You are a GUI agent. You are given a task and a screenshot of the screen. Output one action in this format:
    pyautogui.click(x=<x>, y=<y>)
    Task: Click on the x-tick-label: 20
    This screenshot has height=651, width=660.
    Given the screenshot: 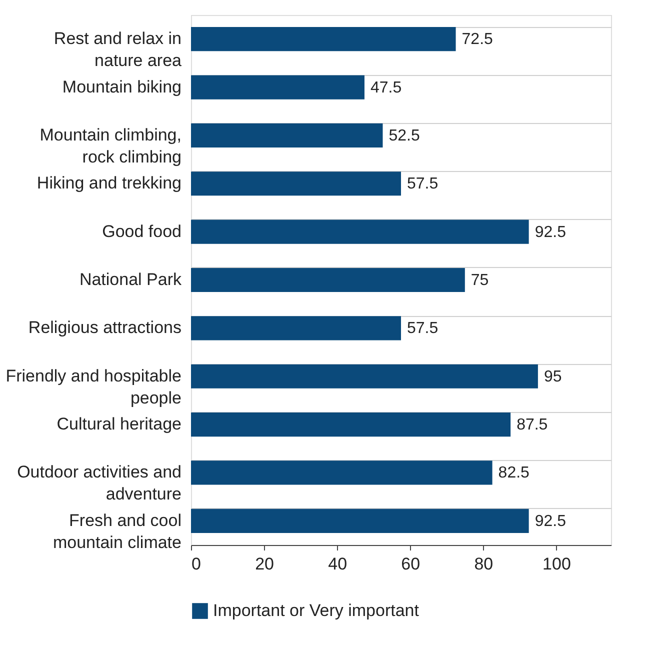 What is the action you would take?
    pyautogui.click(x=264, y=564)
    